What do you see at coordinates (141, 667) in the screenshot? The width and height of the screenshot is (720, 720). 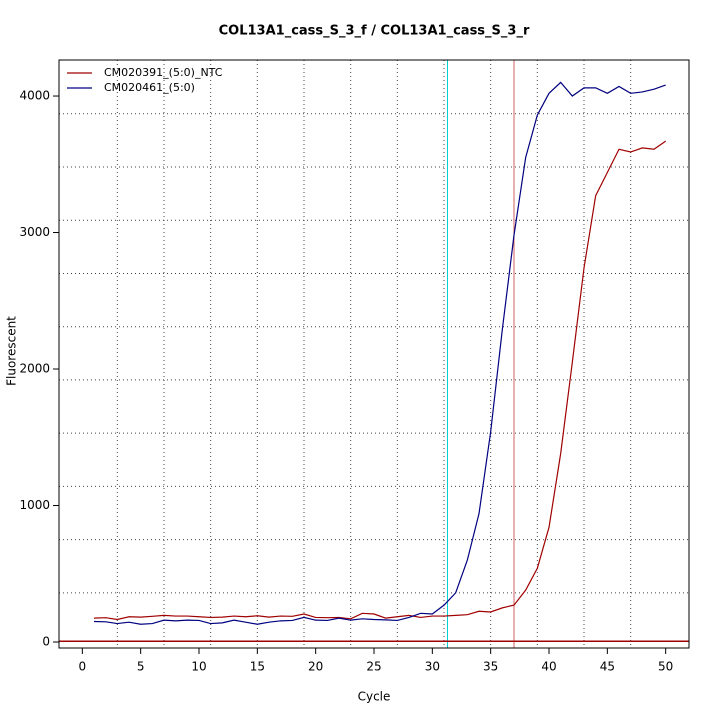 I see `x-tick-label: 5` at bounding box center [141, 667].